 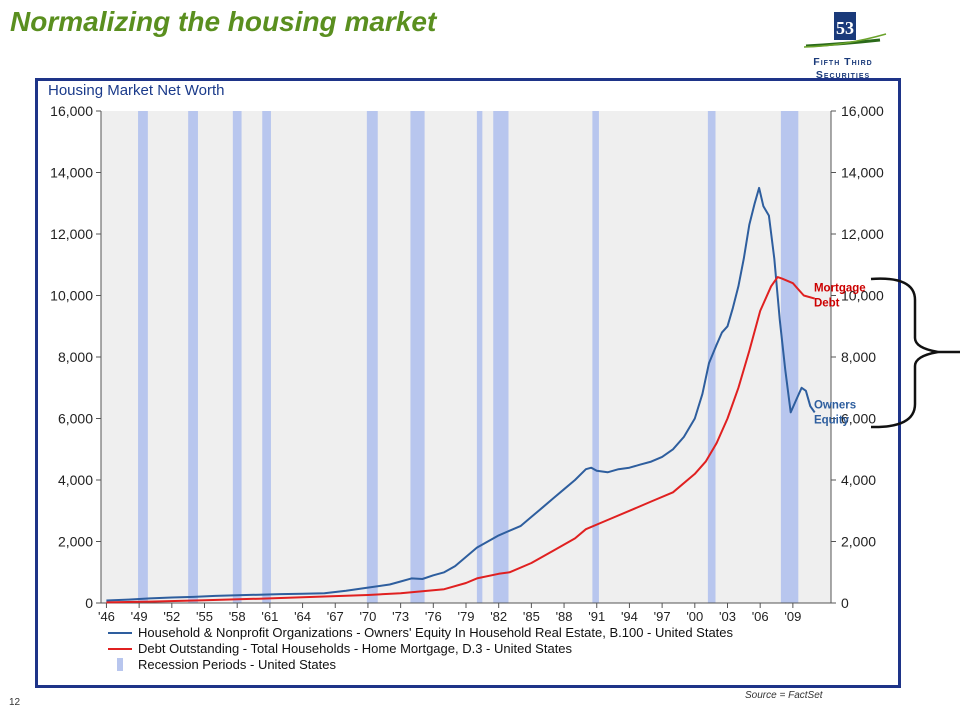 What do you see at coordinates (784, 695) in the screenshot?
I see `source-note: Source = FactSet` at bounding box center [784, 695].